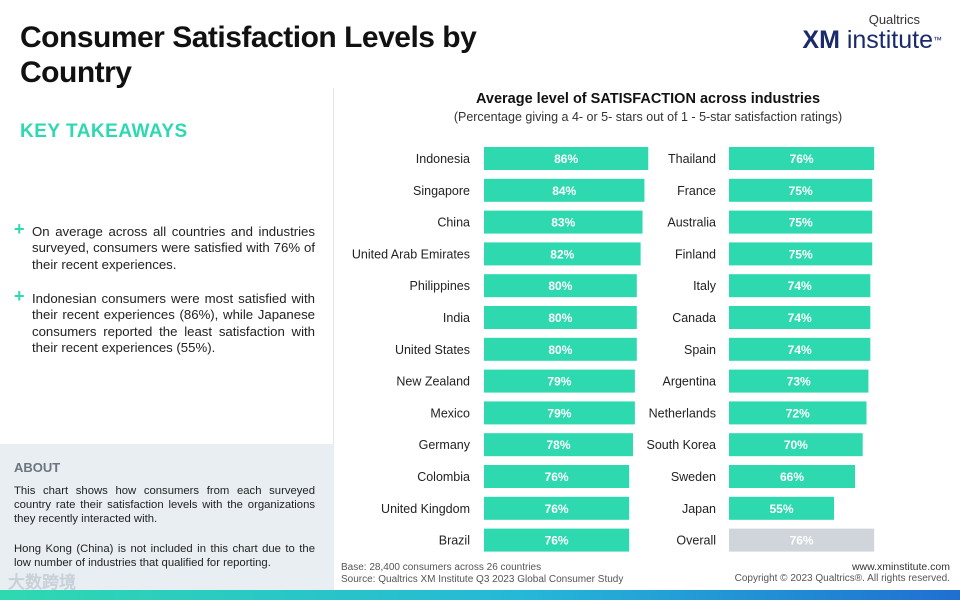 This screenshot has height=600, width=960. Describe the element at coordinates (682, 445) in the screenshot. I see `category-label: South Korea` at that location.